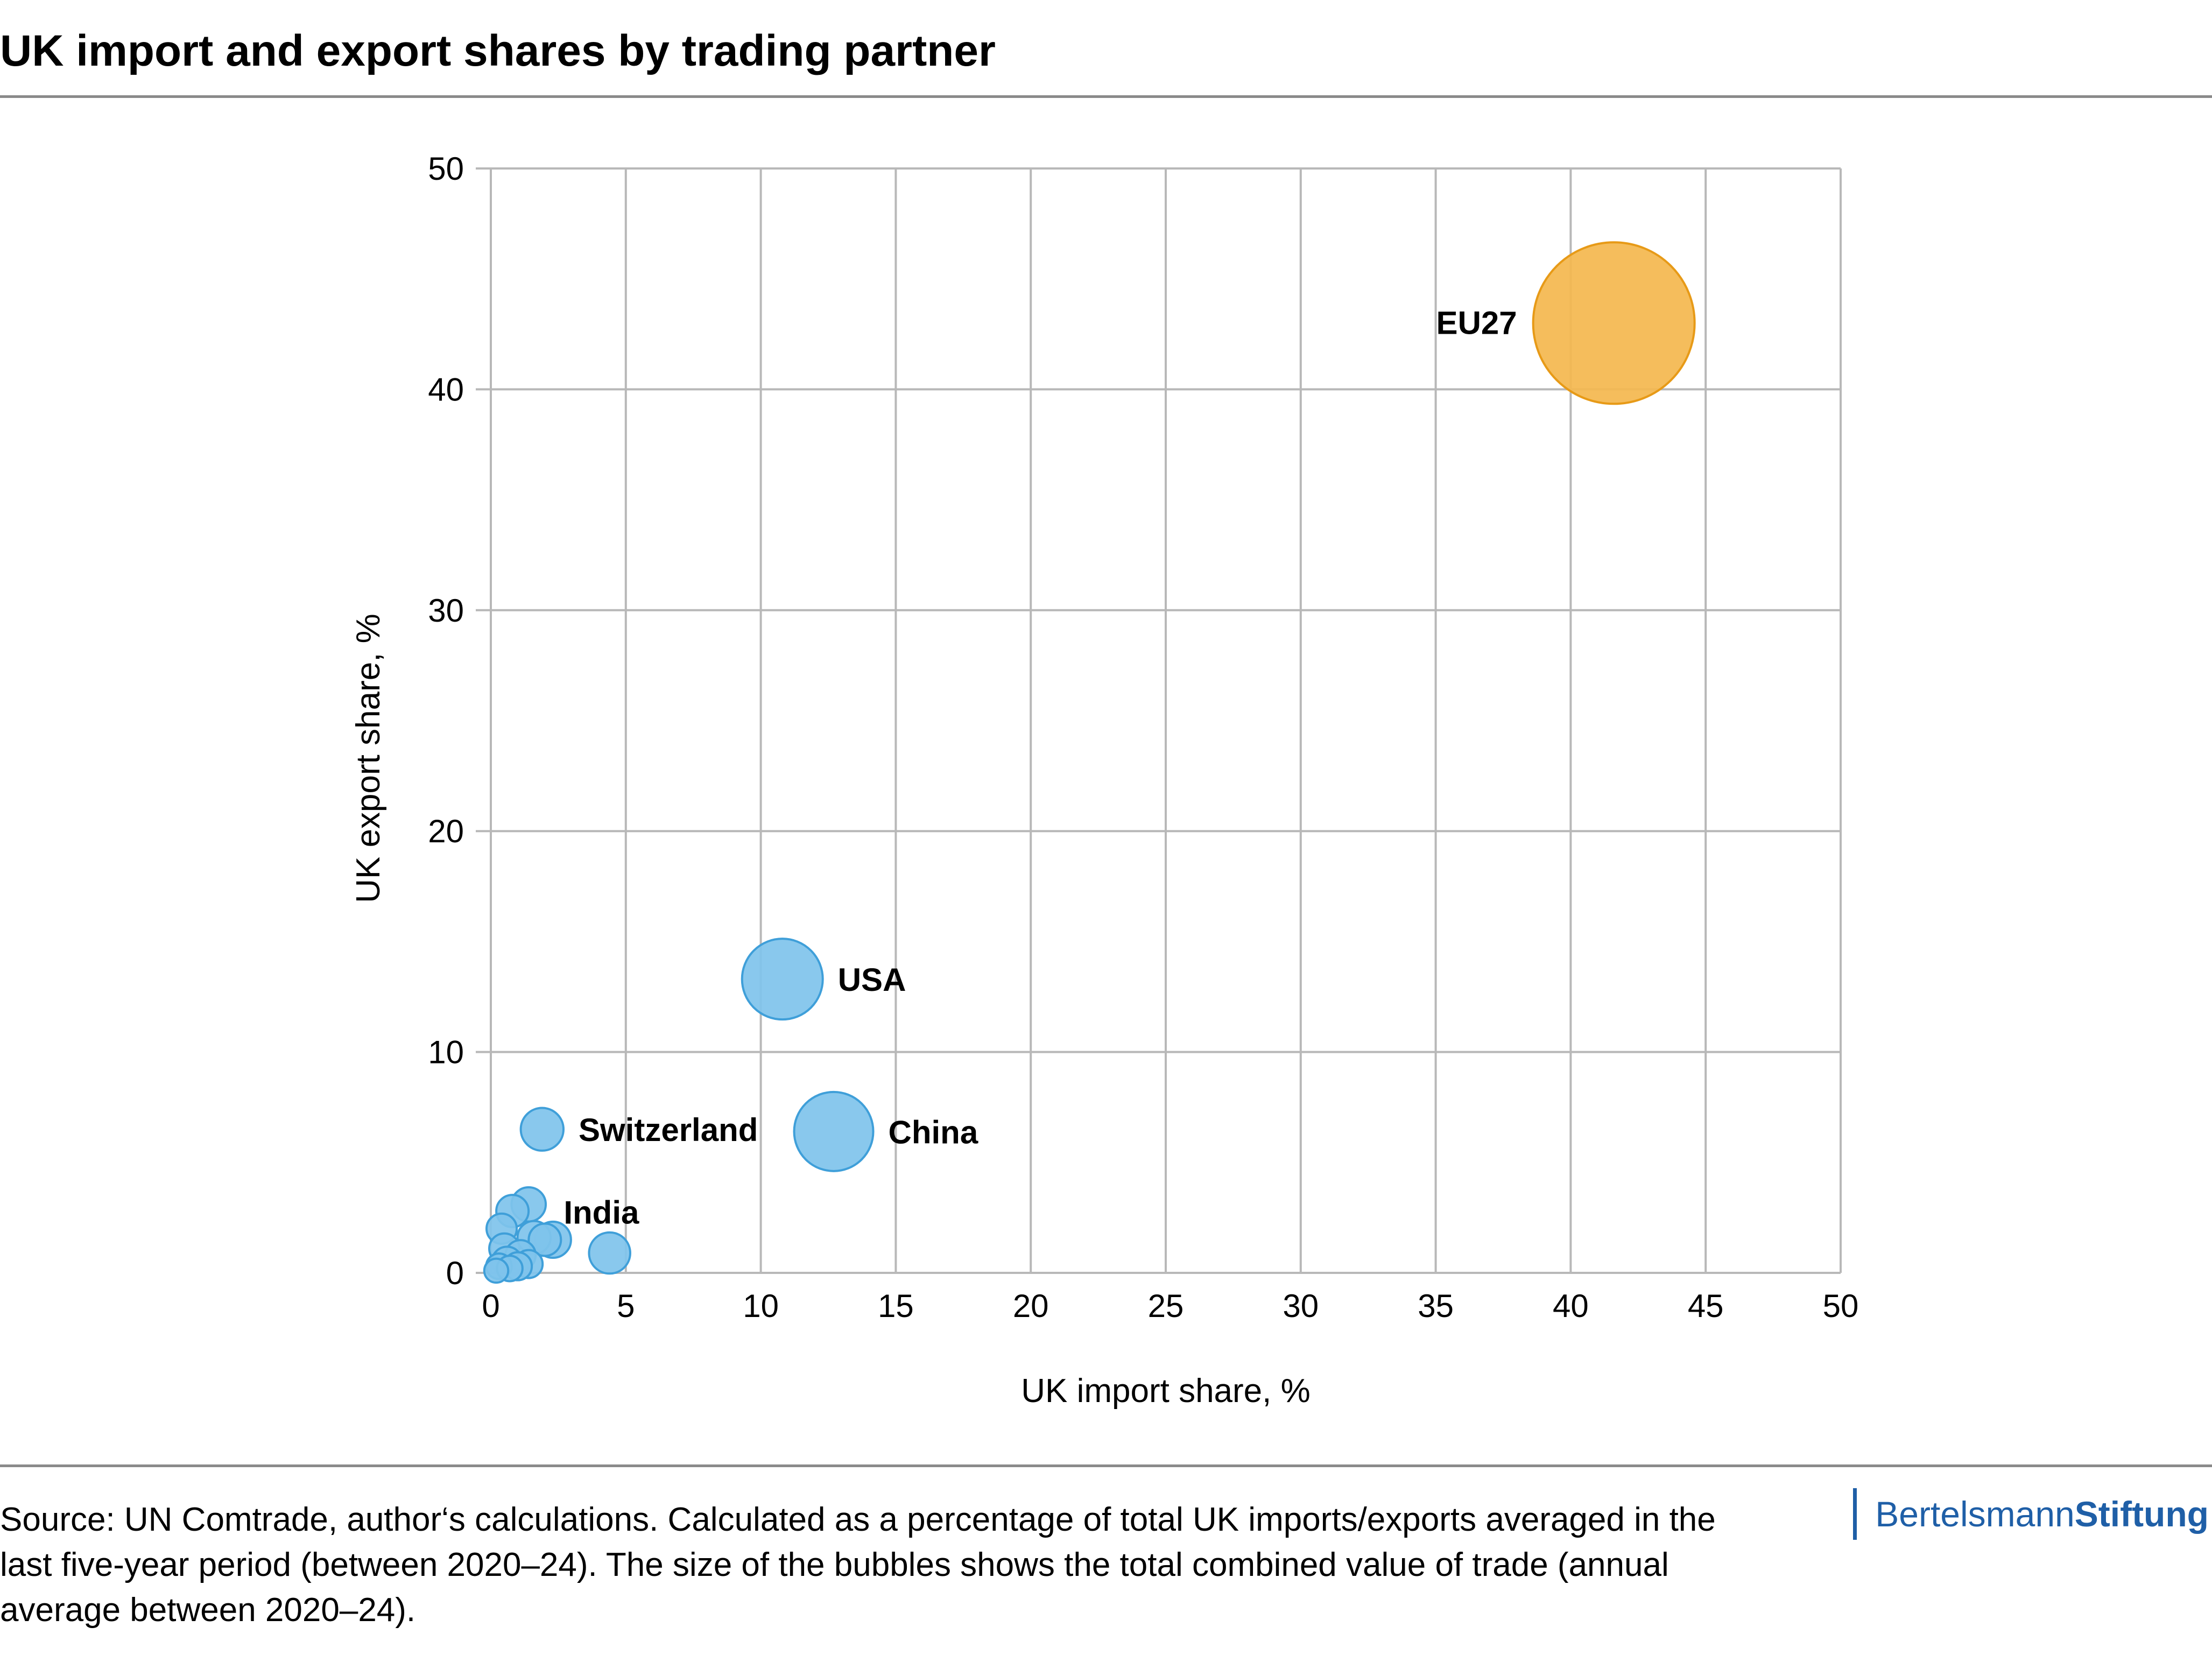 The width and height of the screenshot is (2212, 1662). What do you see at coordinates (1975, 1514) in the screenshot?
I see `brand-name-part1: Bertelsmann` at bounding box center [1975, 1514].